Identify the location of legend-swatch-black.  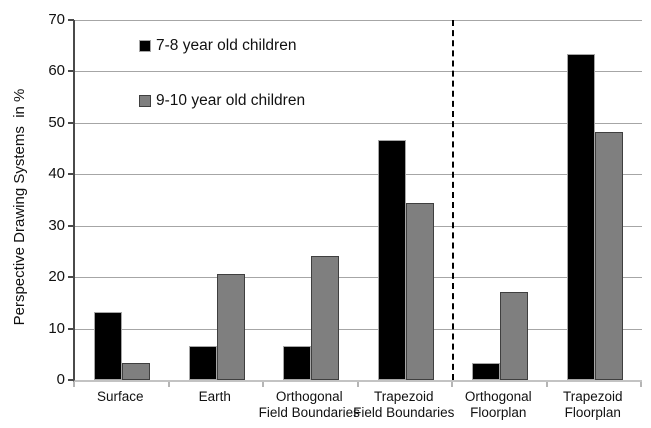
(145, 46).